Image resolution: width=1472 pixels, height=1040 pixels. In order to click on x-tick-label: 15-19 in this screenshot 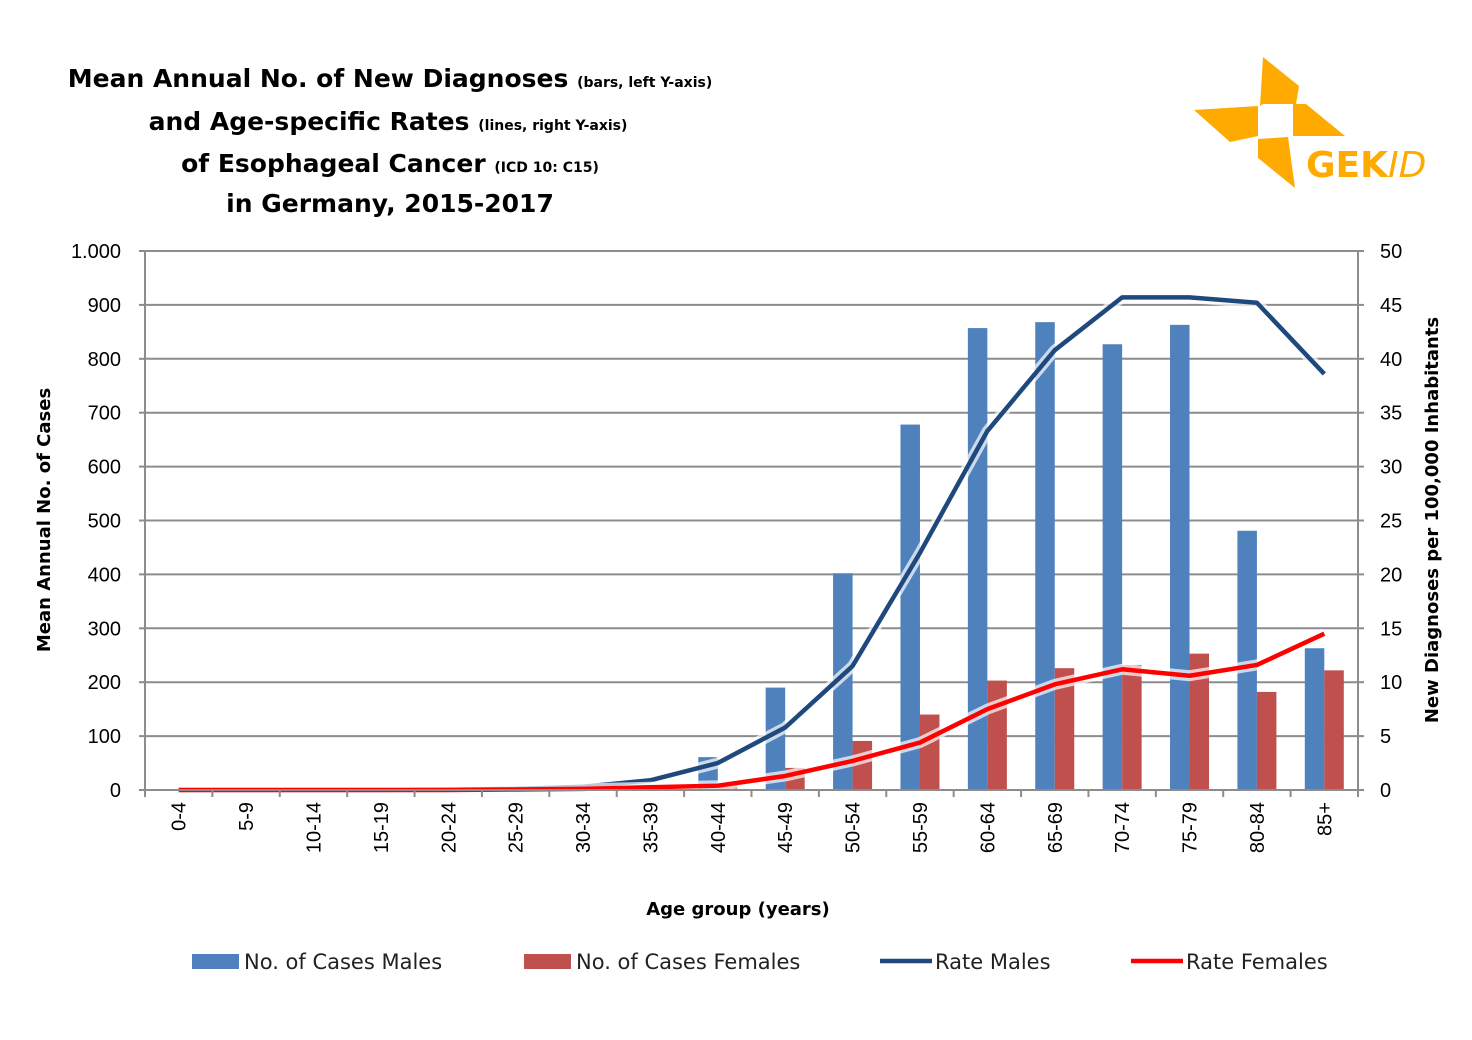, I will do `click(382, 827)`.